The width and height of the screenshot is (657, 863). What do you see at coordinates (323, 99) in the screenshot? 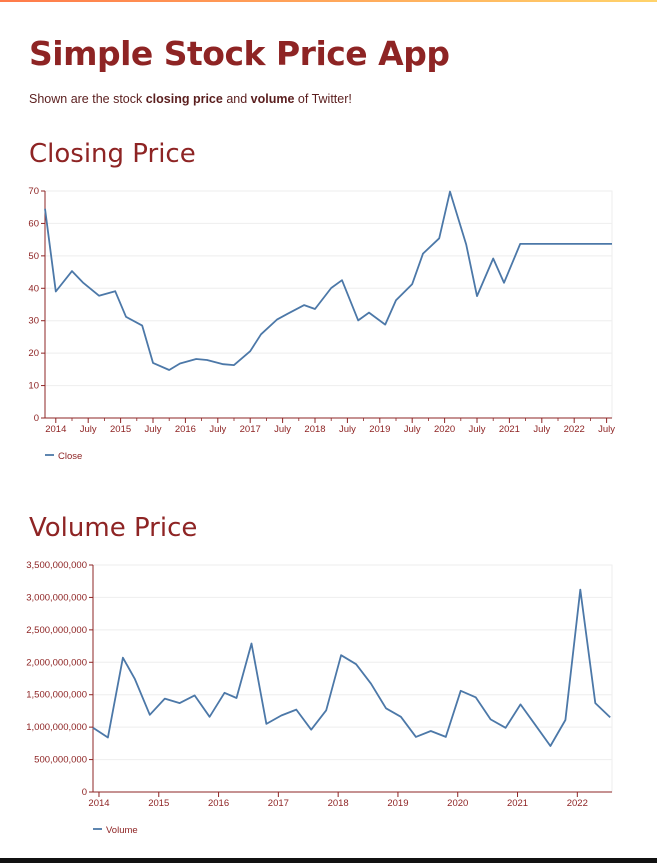
I see `description-suffix: of Twitter!` at bounding box center [323, 99].